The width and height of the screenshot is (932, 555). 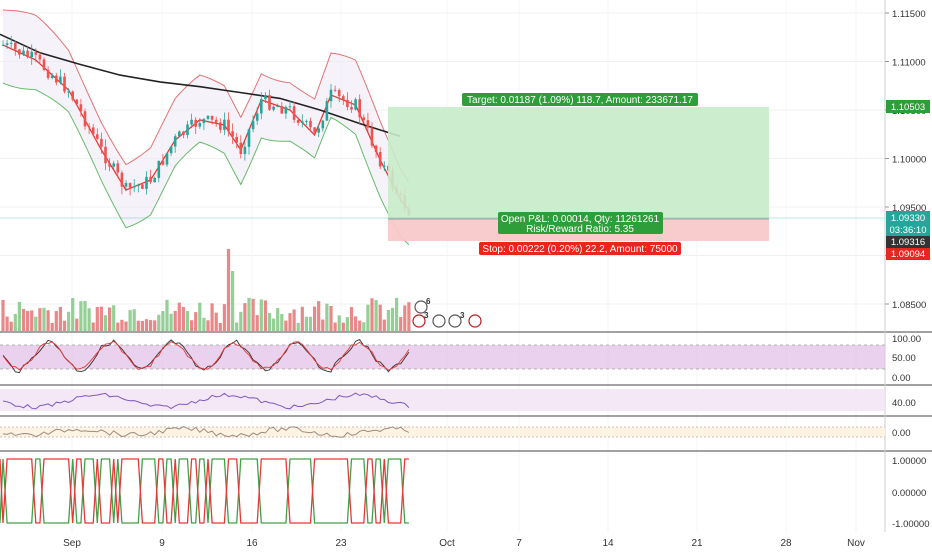 What do you see at coordinates (608, 543) in the screenshot?
I see `time-tick-label: 14` at bounding box center [608, 543].